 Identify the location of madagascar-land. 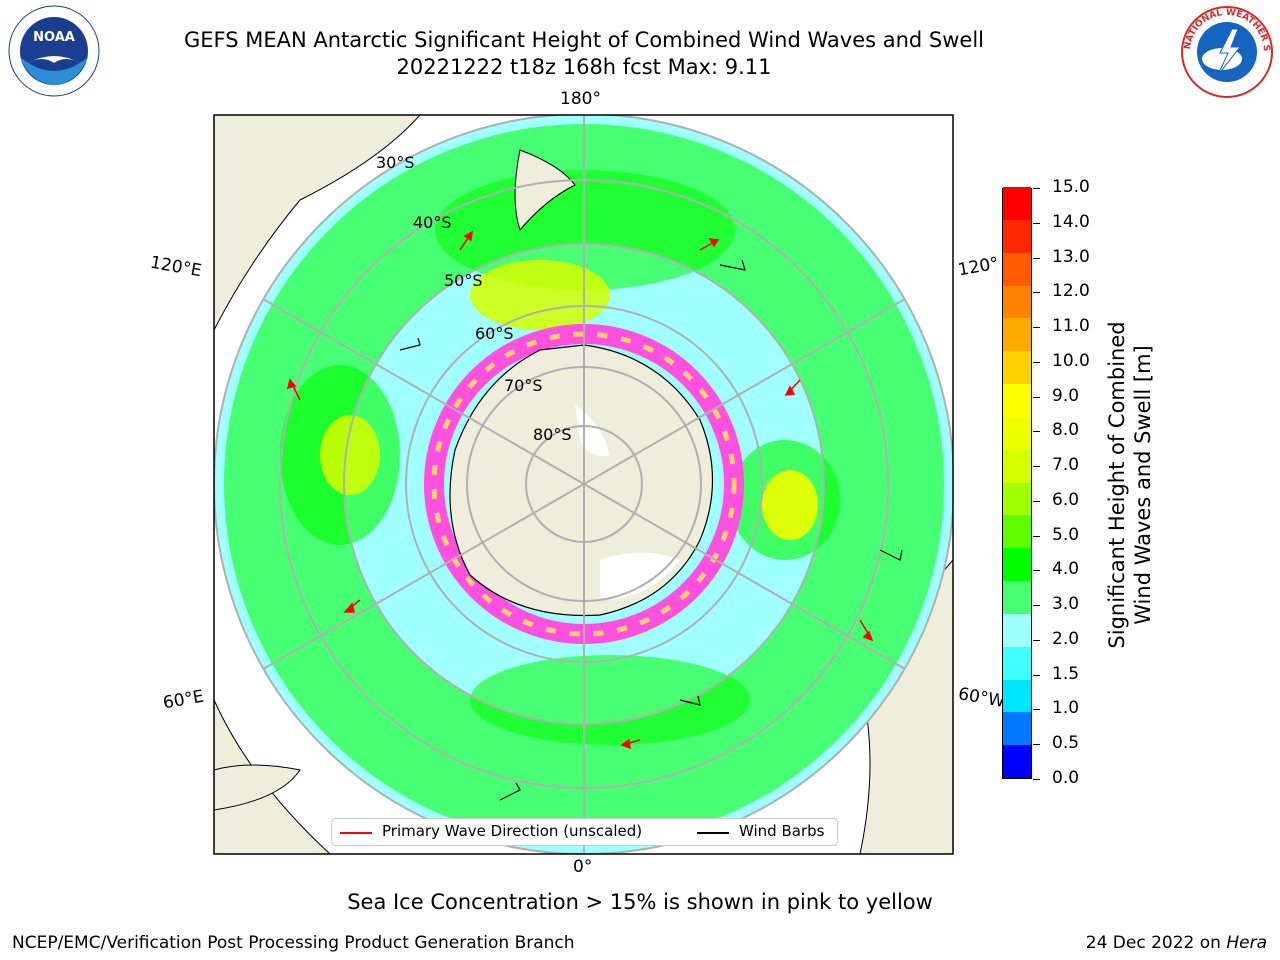
(257, 787).